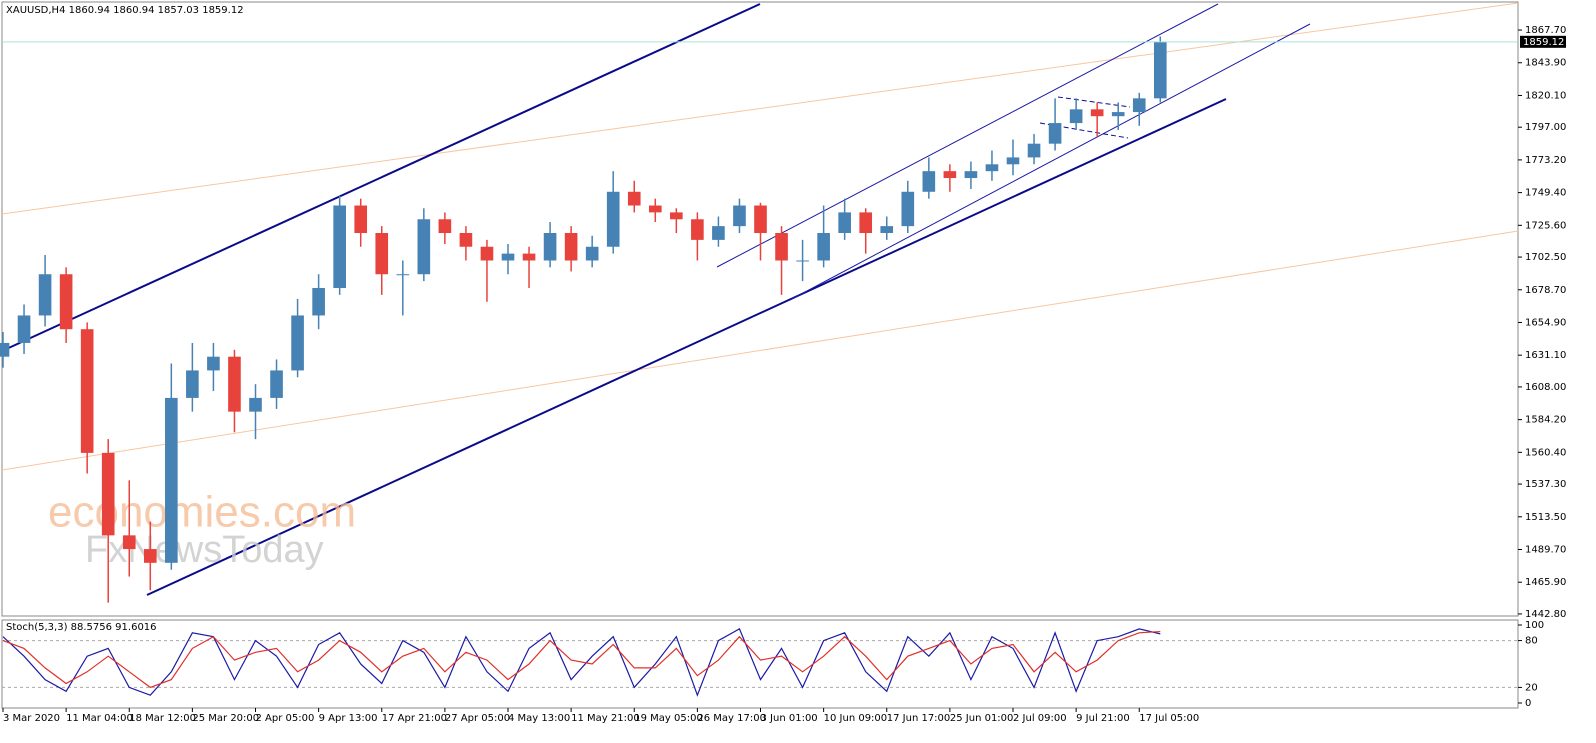  I want to click on x-tick-label: 9 Jul 21:00, so click(1103, 718).